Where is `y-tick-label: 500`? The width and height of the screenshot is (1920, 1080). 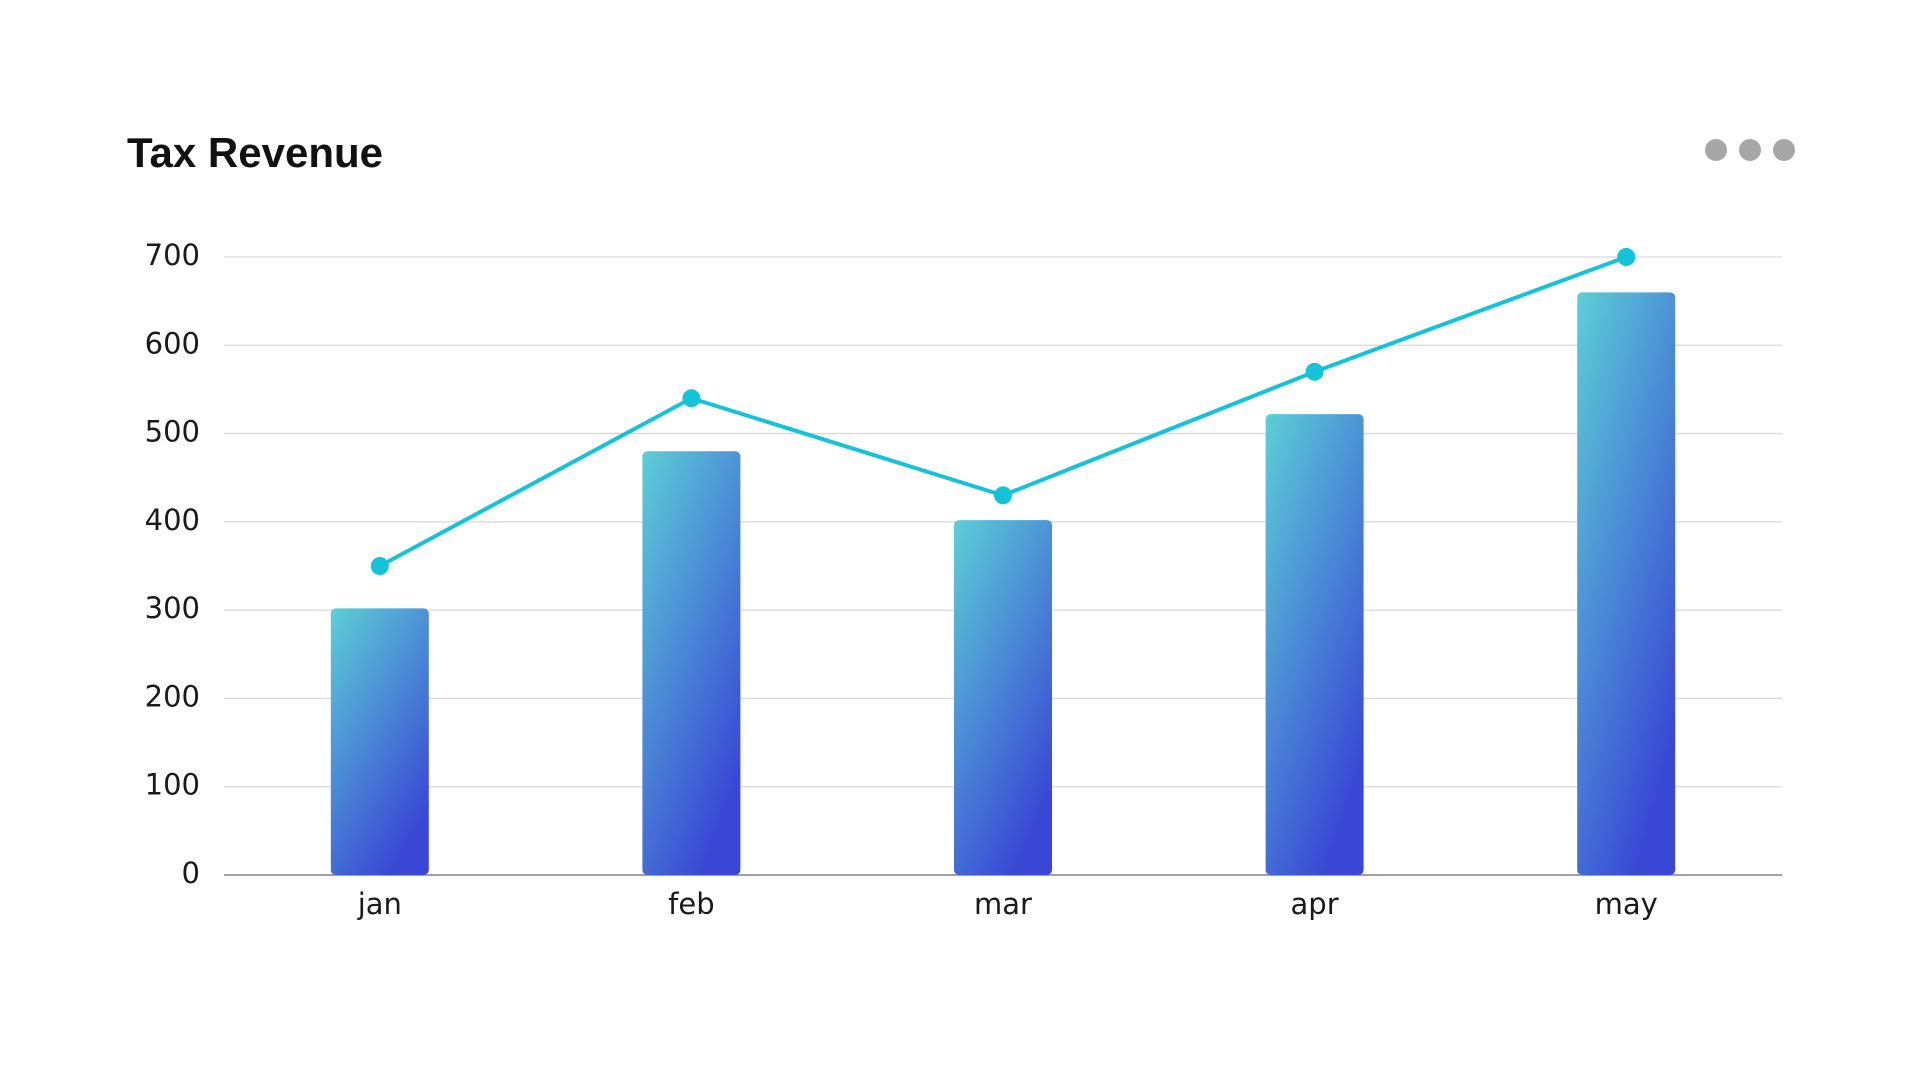
y-tick-label: 500 is located at coordinates (172, 432).